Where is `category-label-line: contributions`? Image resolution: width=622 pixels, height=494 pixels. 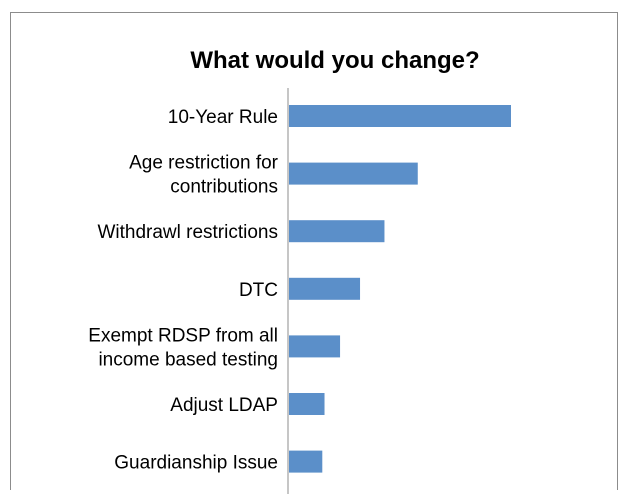 category-label-line: contributions is located at coordinates (224, 187).